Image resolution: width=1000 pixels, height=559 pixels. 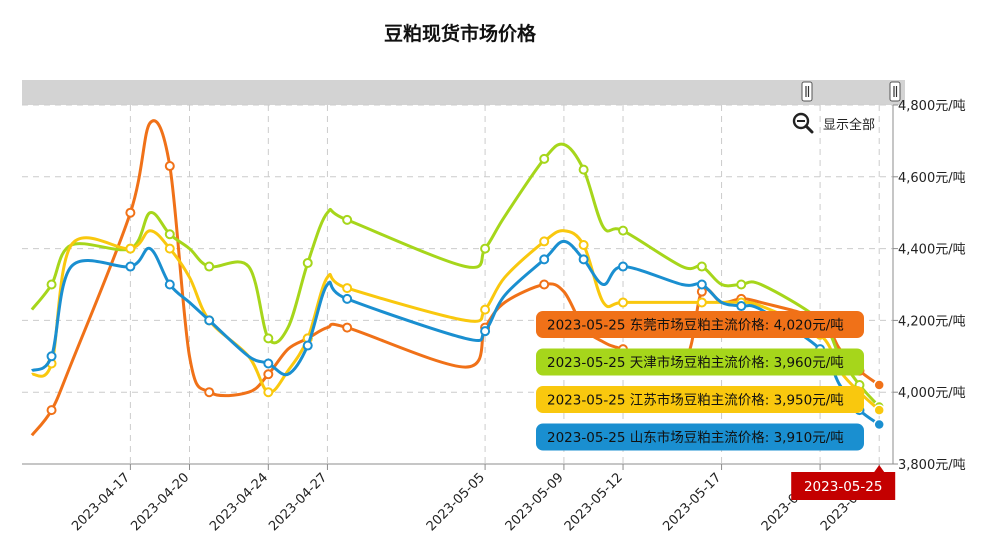 I want to click on tooltip-series: 江苏市场豆粕主流价格, so click(x=697, y=400).